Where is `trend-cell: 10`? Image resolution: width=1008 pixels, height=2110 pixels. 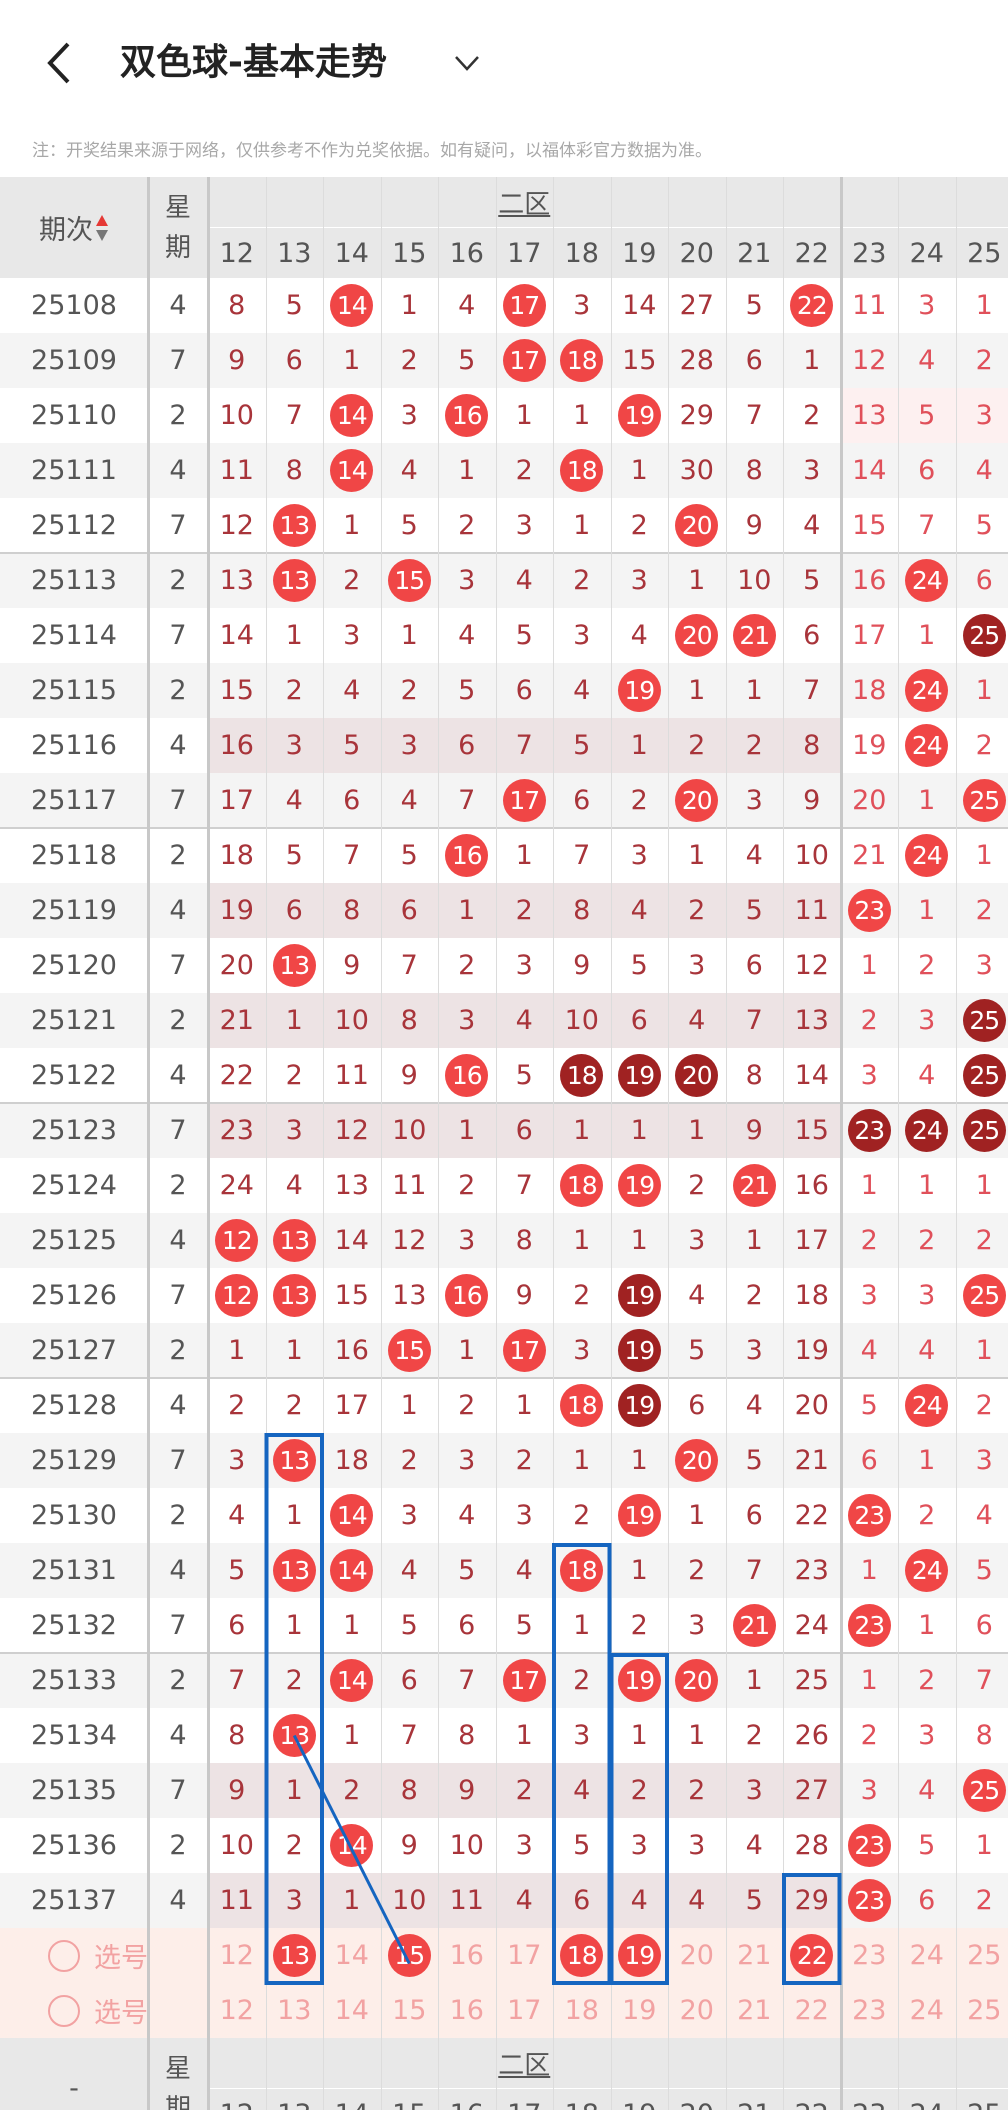
trend-cell: 10 is located at coordinates (409, 1130).